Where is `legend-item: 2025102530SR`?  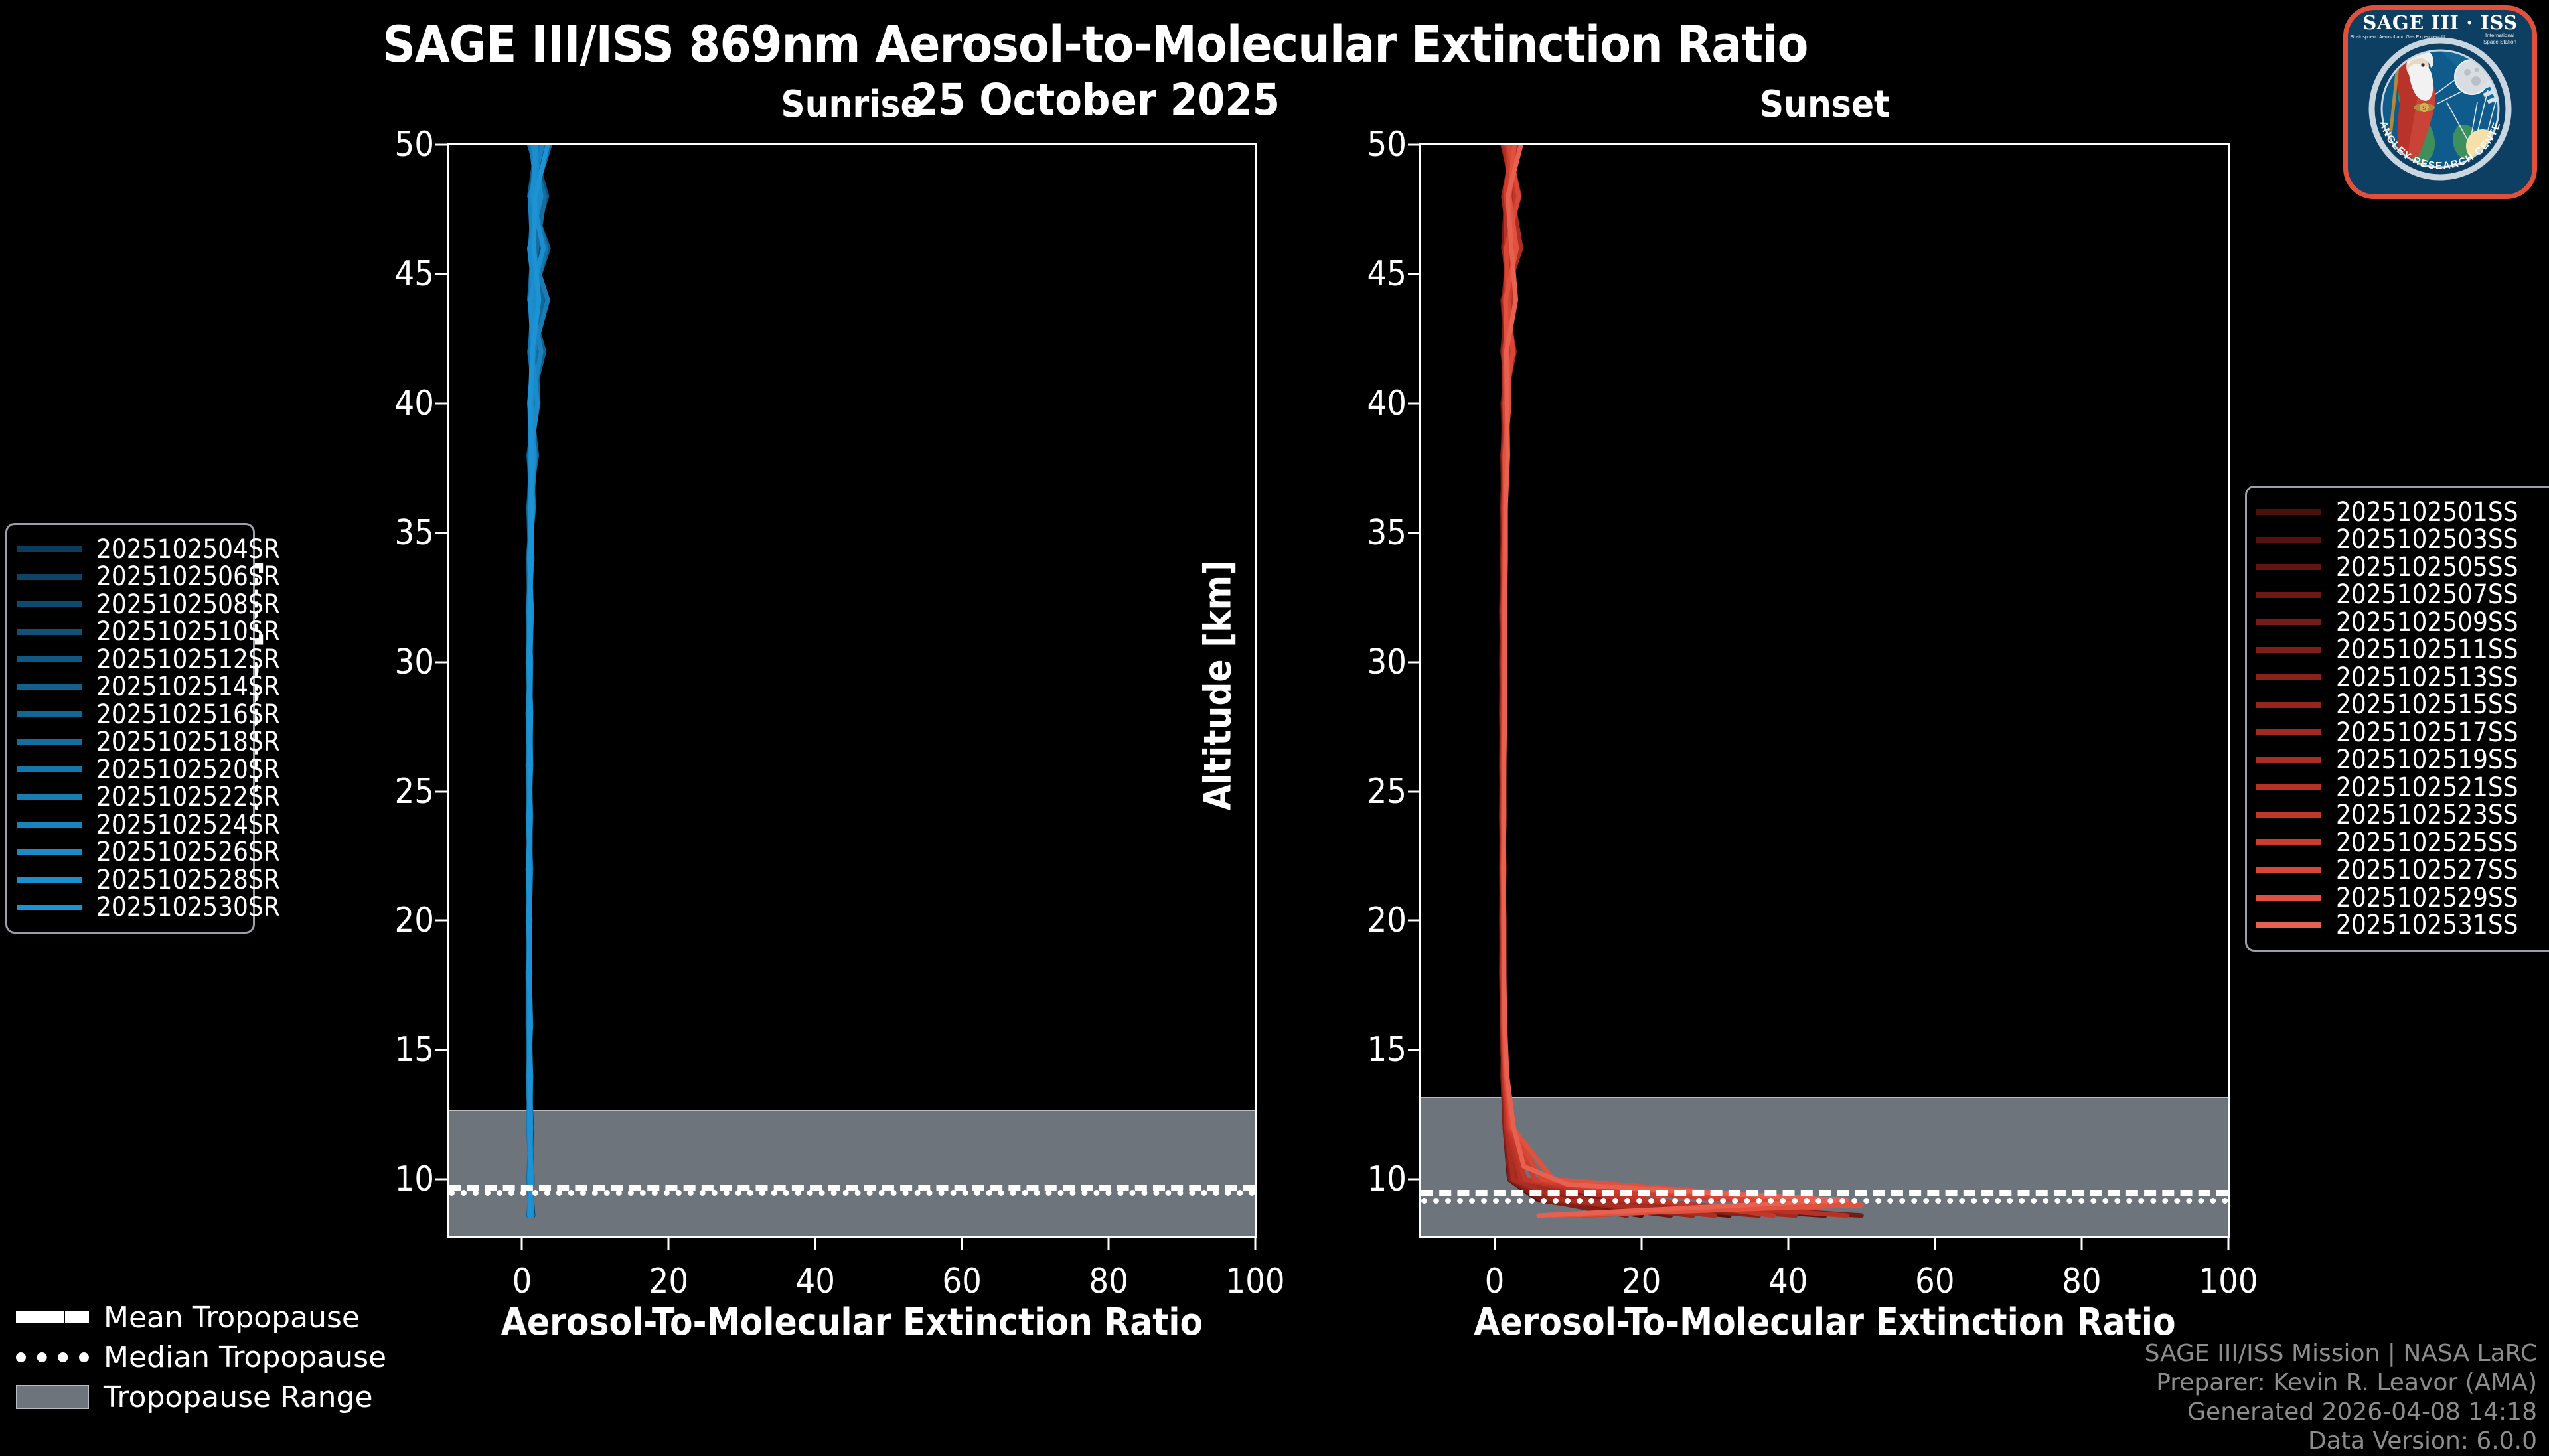
legend-item: 2025102530SR is located at coordinates (148, 907).